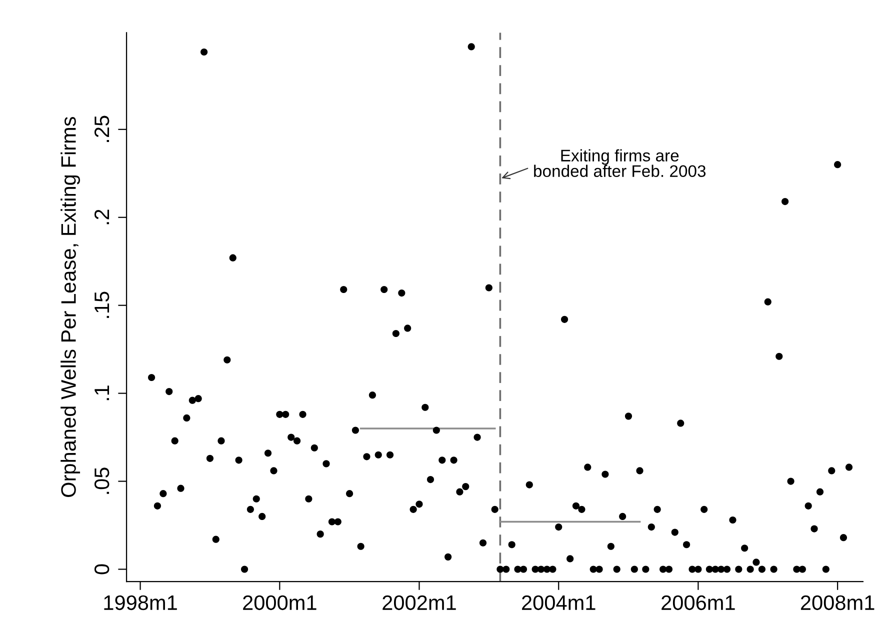 The image size is (883, 640). What do you see at coordinates (279, 602) in the screenshot?
I see `x-tick-label: 2000m1` at bounding box center [279, 602].